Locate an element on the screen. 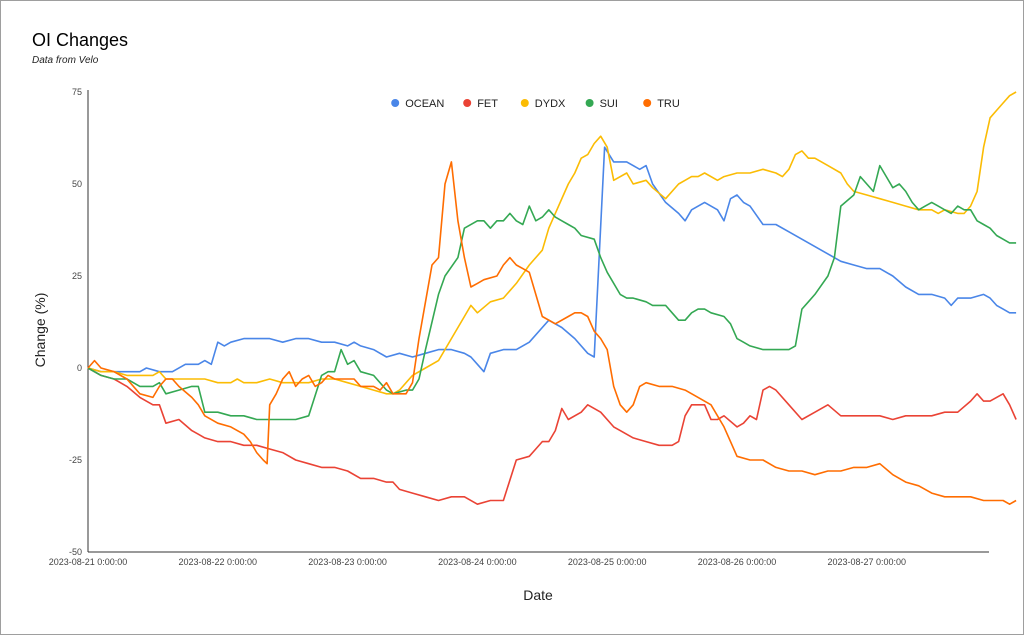 This screenshot has height=635, width=1024. legend-label-dydx: DYDX is located at coordinates (550, 104).